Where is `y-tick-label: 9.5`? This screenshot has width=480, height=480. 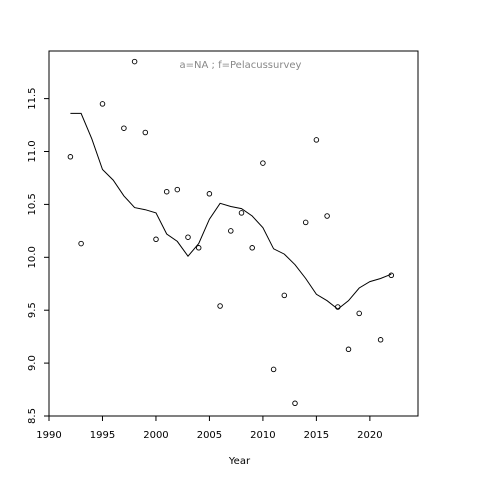
y-tick-label: 9.5 is located at coordinates (32, 310).